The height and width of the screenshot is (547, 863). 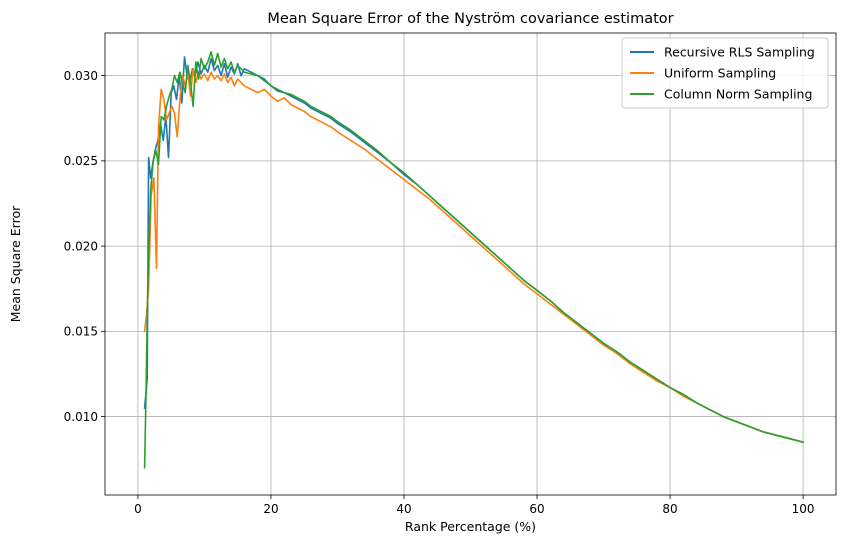 What do you see at coordinates (536, 509) in the screenshot?
I see `x-tick-label: 60` at bounding box center [536, 509].